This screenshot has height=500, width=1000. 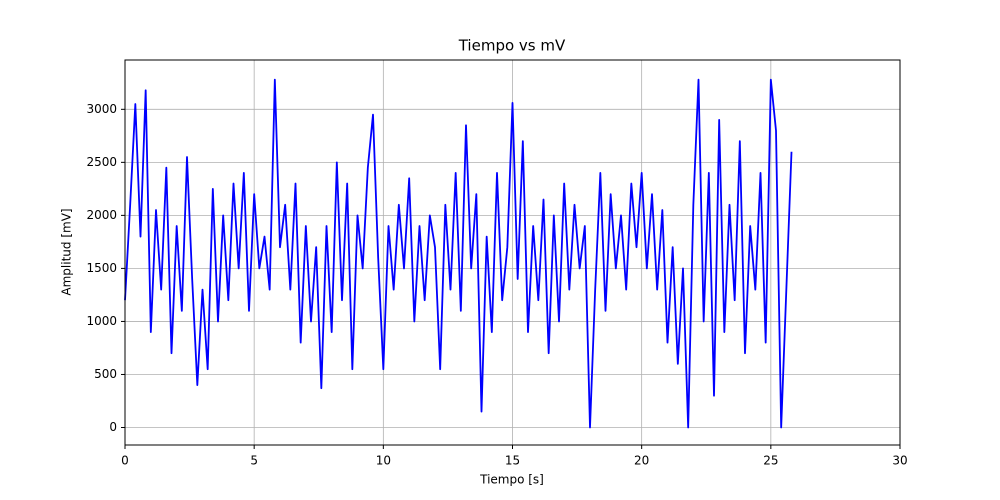 I want to click on x-tick-label: 0, so click(x=125, y=461).